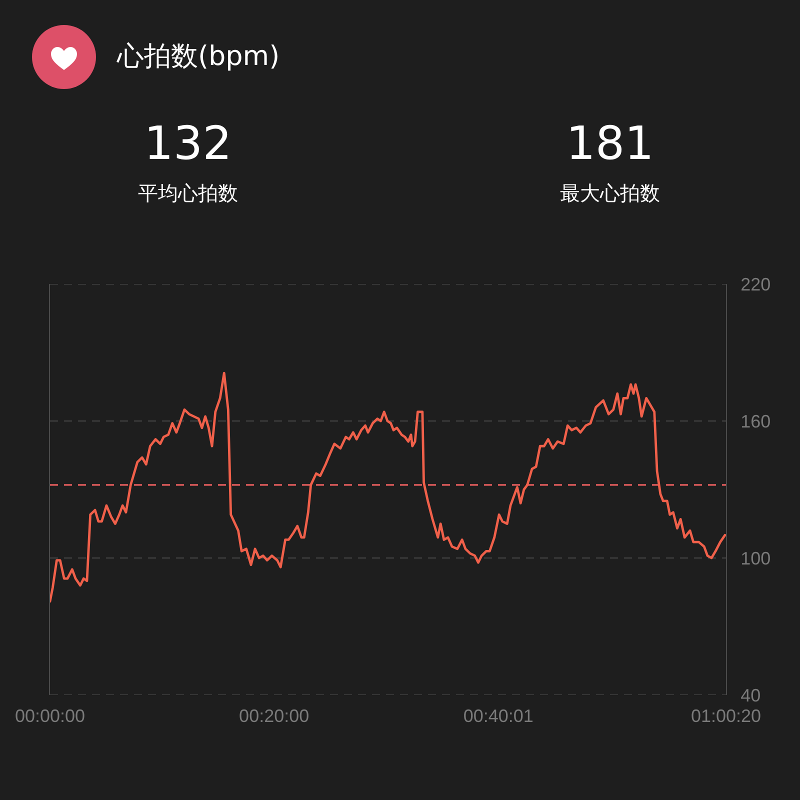 This screenshot has width=800, height=800. What do you see at coordinates (750, 695) in the screenshot?
I see `y-tick-label: 40` at bounding box center [750, 695].